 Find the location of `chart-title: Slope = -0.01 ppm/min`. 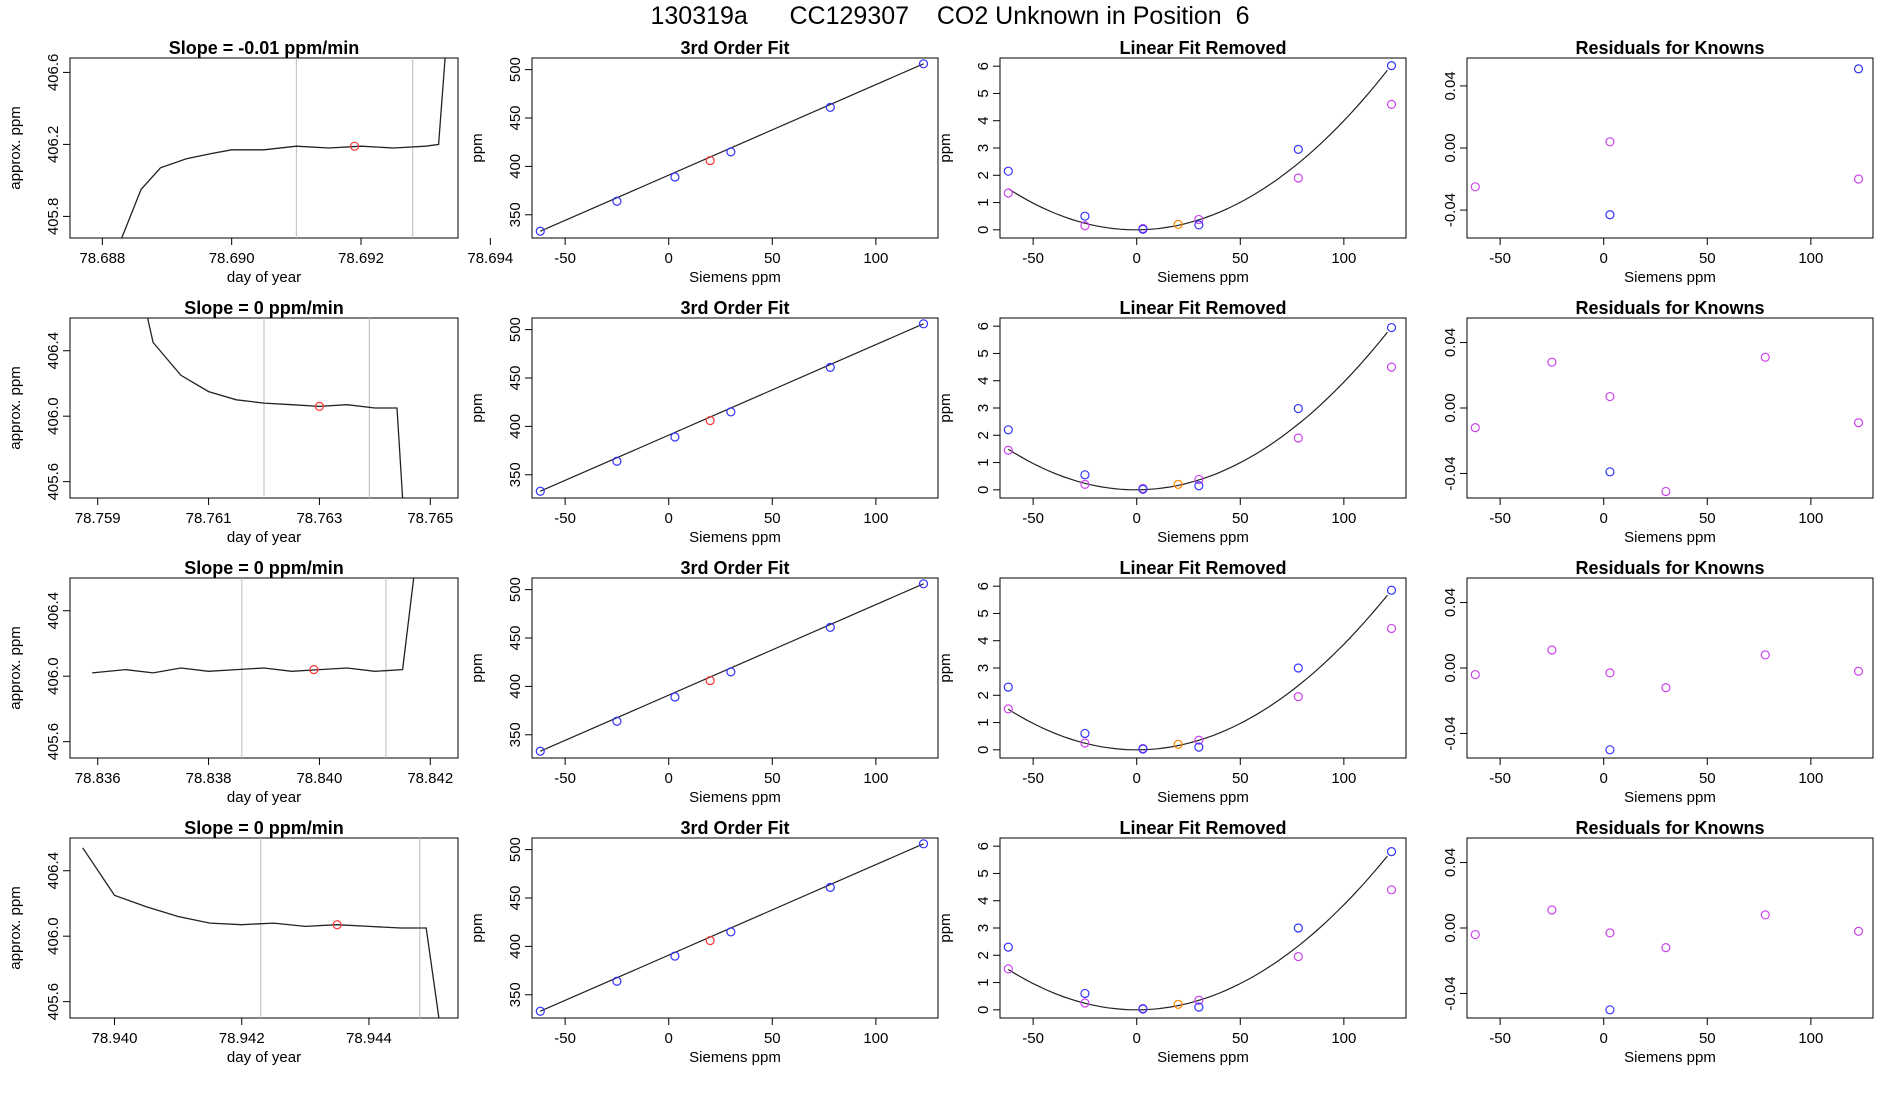

chart-title: Slope = -0.01 ppm/min is located at coordinates (264, 48).